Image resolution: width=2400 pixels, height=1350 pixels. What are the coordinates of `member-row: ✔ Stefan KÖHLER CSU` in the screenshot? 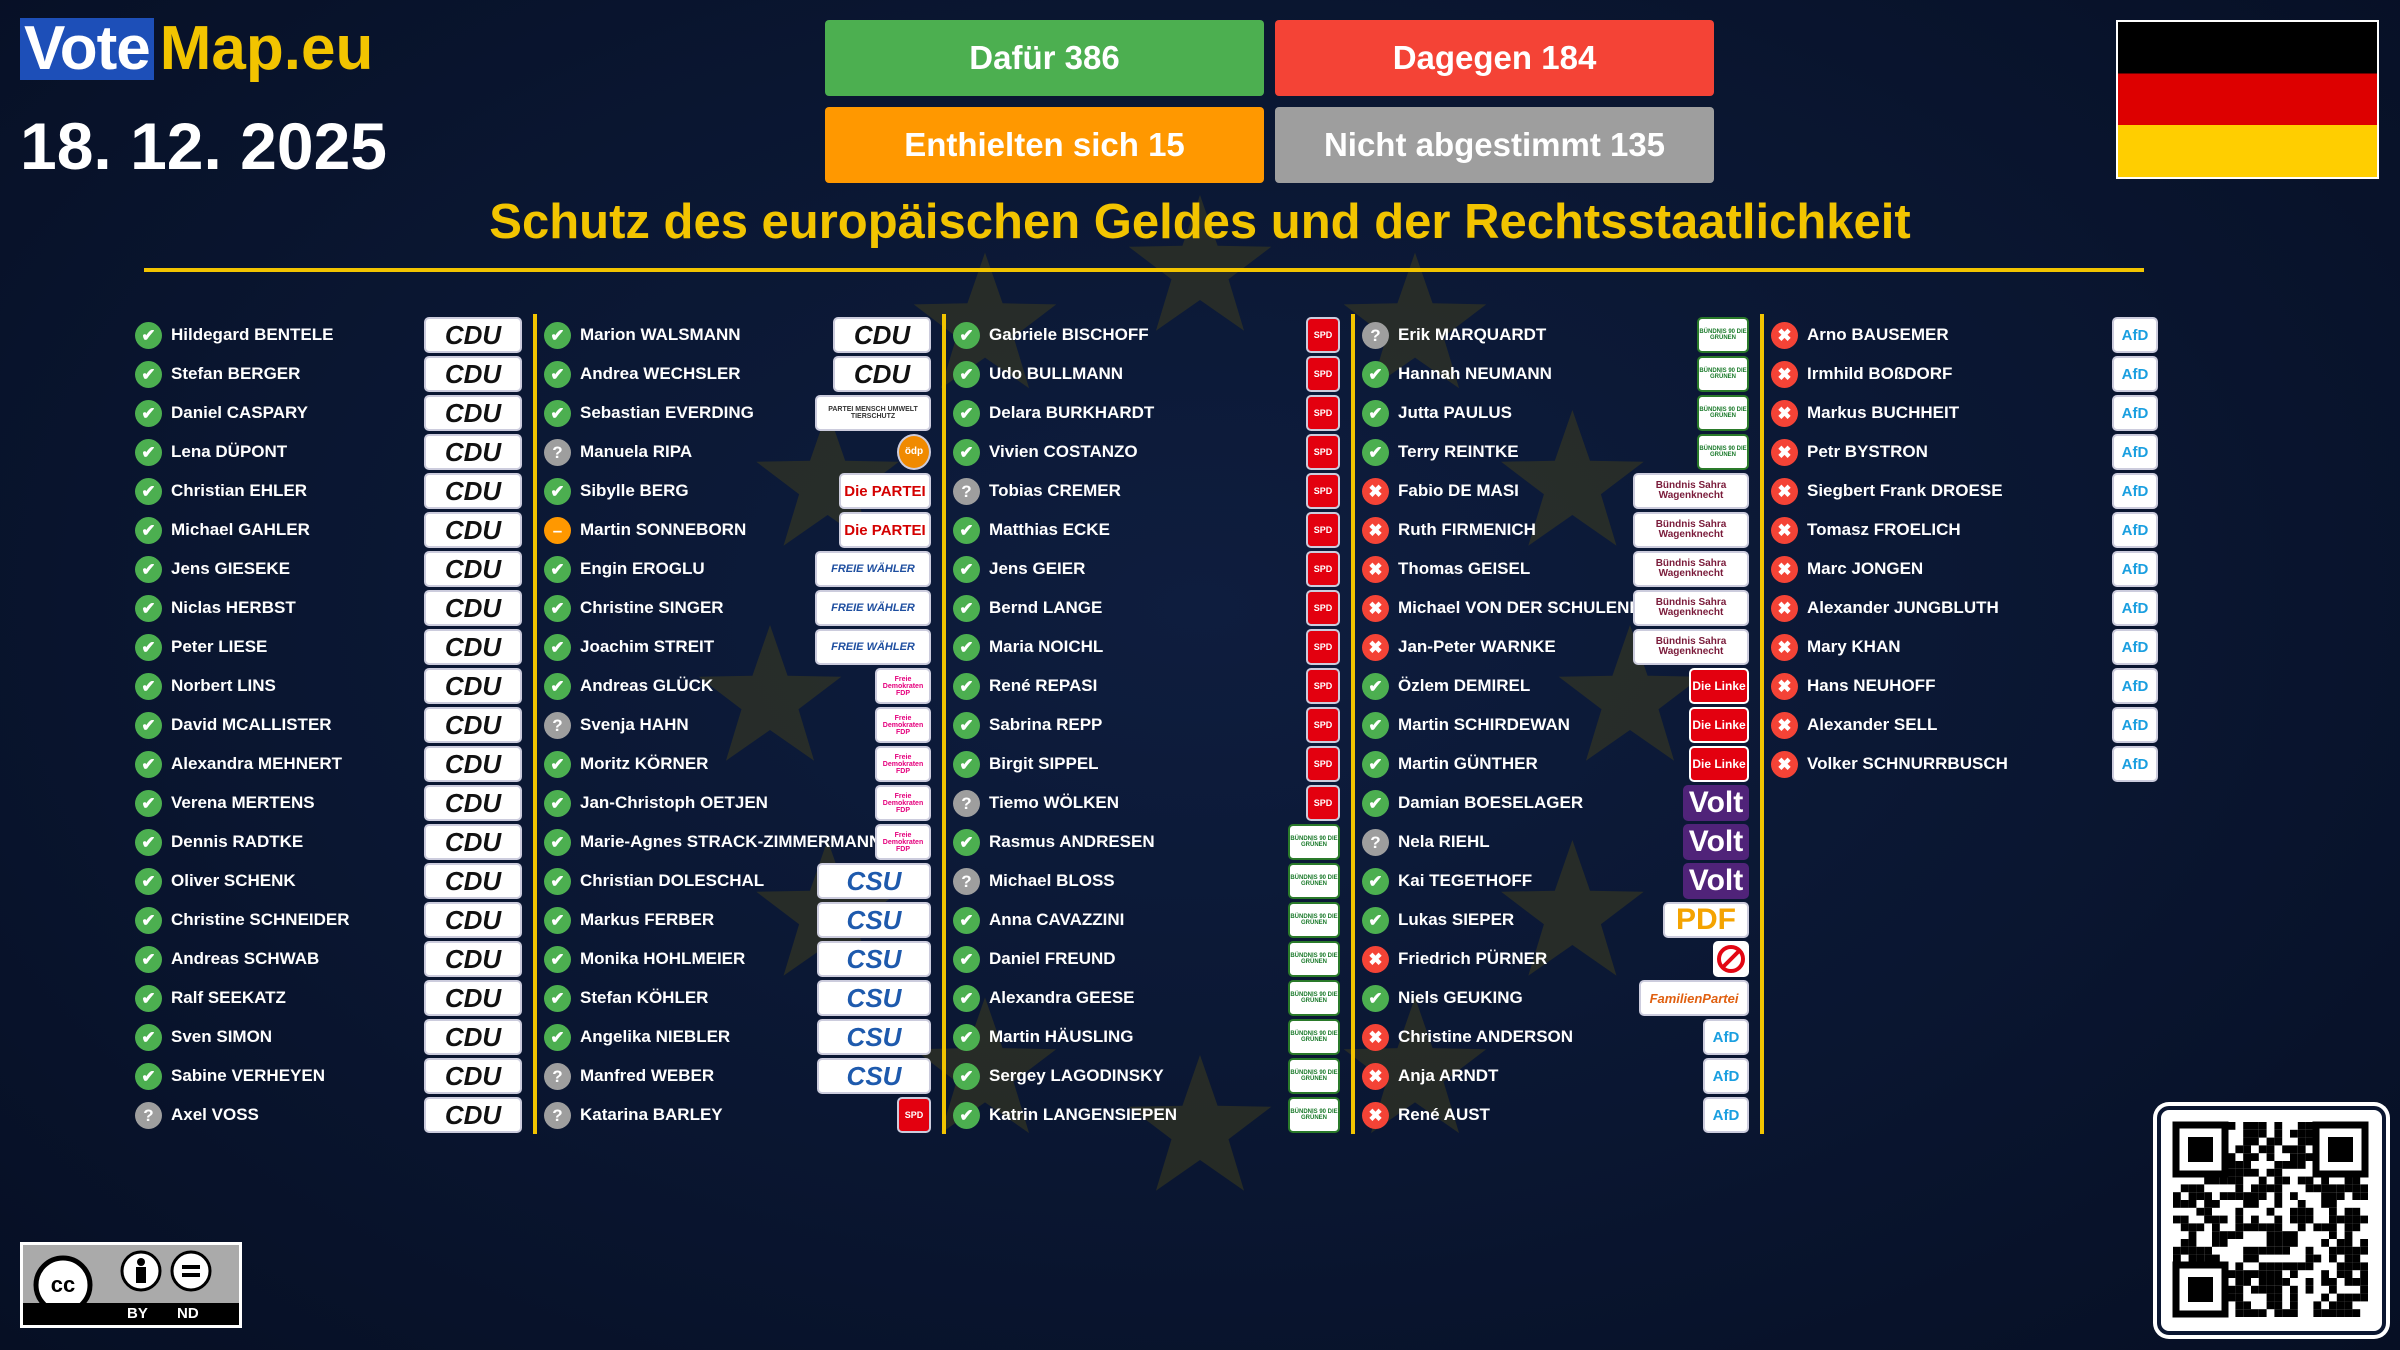 It's located at (737, 998).